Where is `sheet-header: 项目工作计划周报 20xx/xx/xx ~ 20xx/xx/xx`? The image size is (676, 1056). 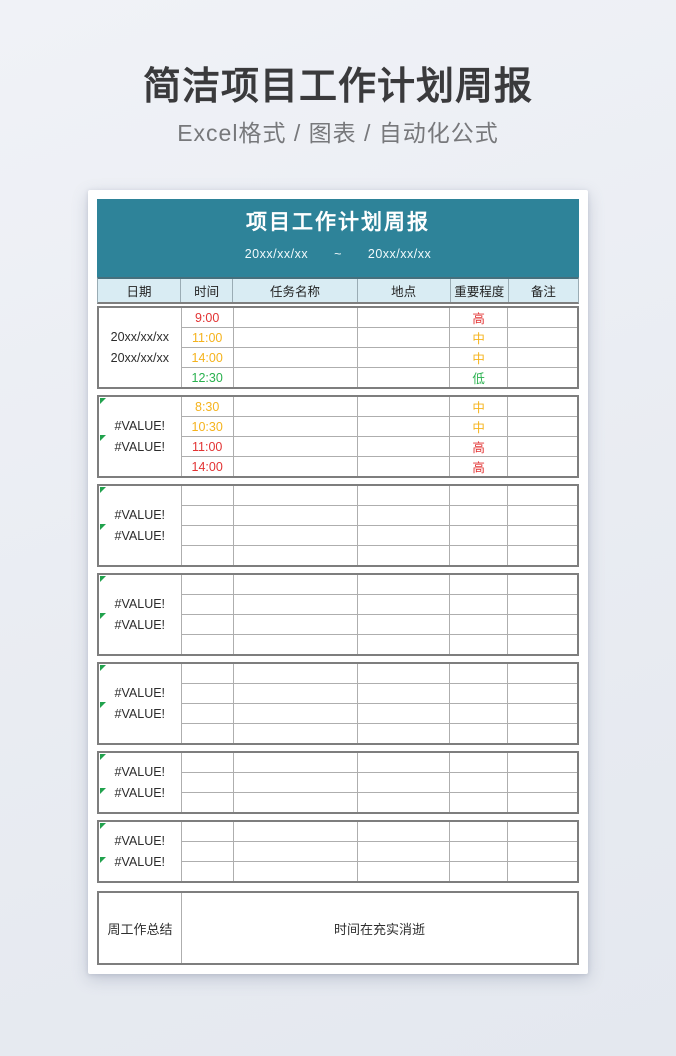 sheet-header: 项目工作计划周报 20xx/xx/xx ~ 20xx/xx/xx is located at coordinates (338, 238).